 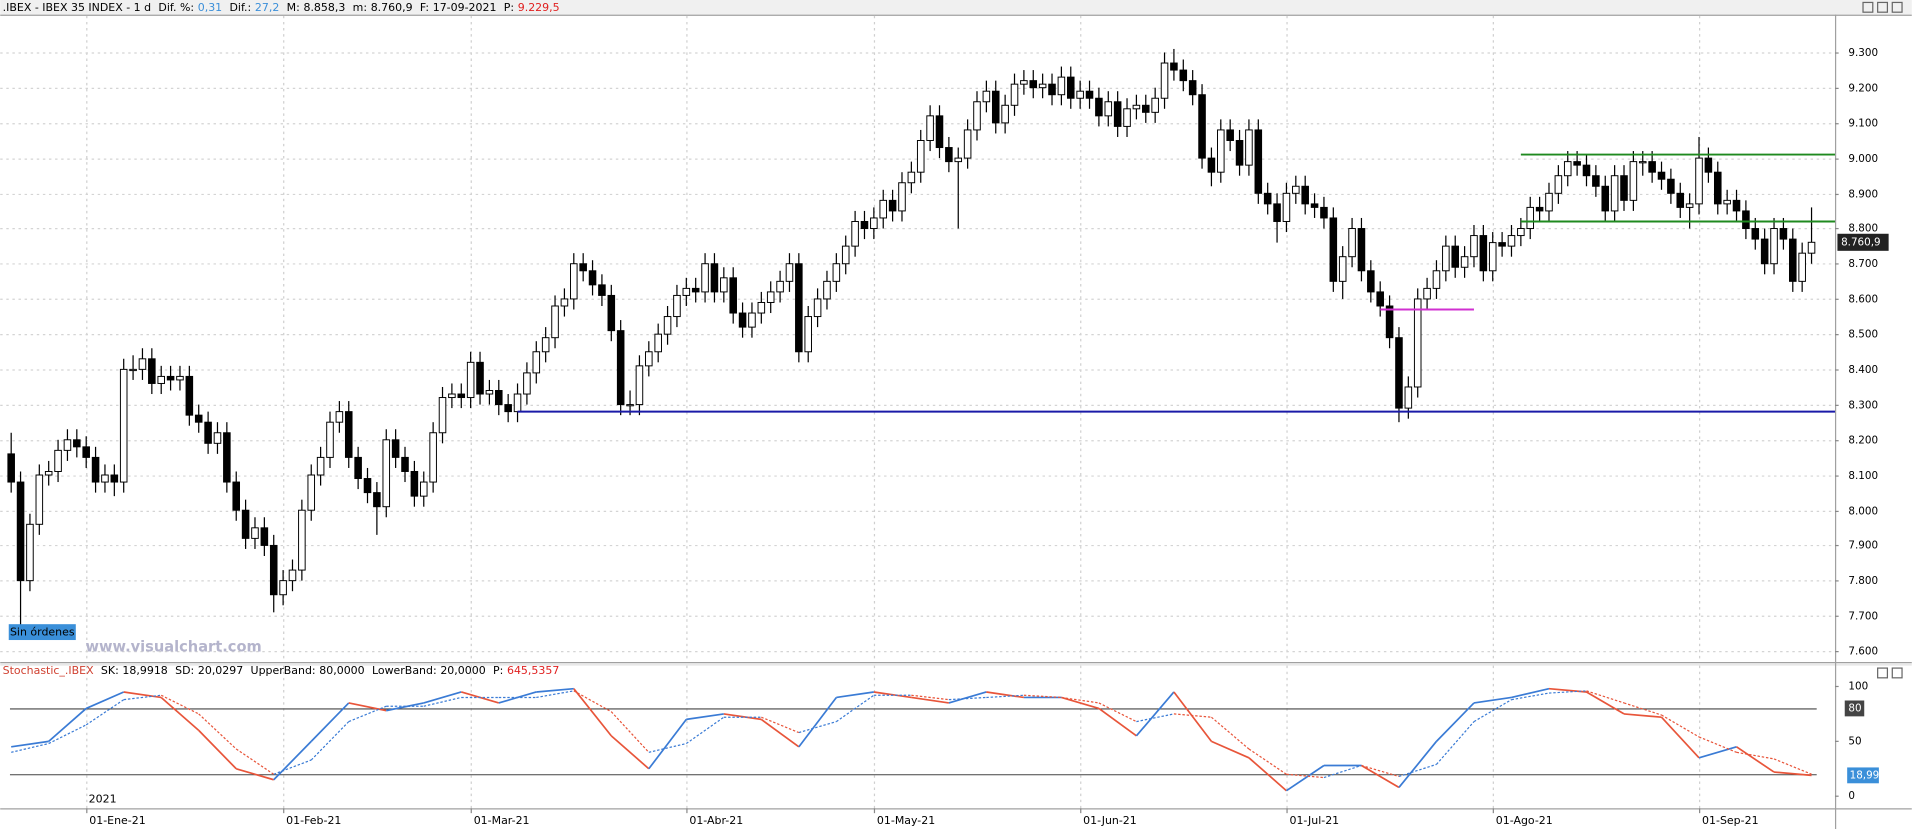 What do you see at coordinates (103, 799) in the screenshot?
I see `year-label: 2021` at bounding box center [103, 799].